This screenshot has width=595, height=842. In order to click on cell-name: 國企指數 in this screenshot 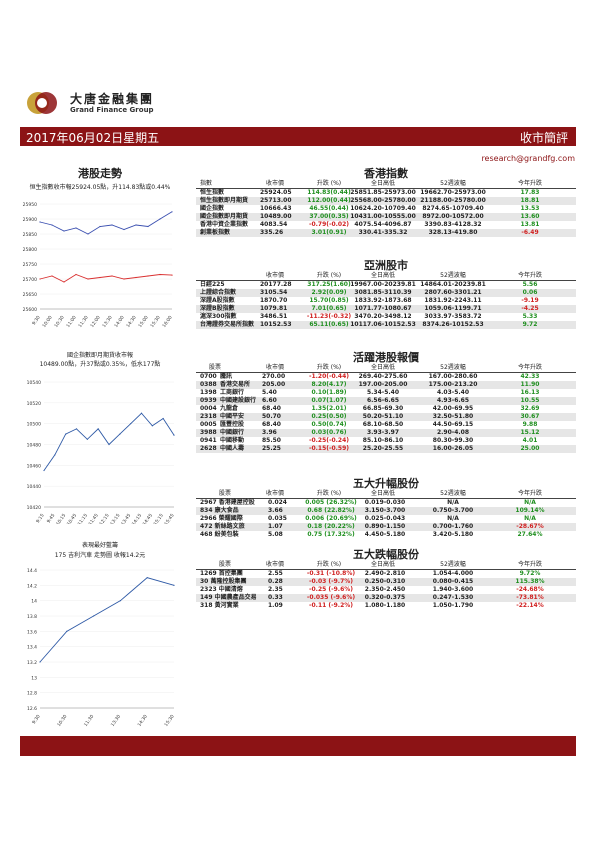, I will do `click(212, 208)`.